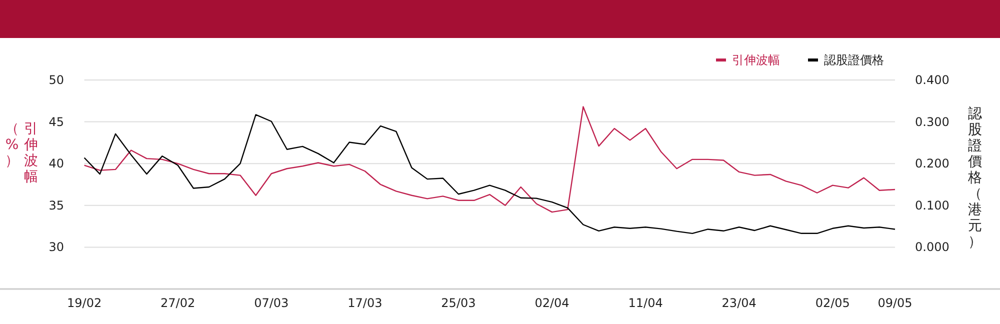 The width and height of the screenshot is (1000, 324). Describe the element at coordinates (21, 153) in the screenshot. I see `y-axis-title: 引伸波幅（%）` at that location.